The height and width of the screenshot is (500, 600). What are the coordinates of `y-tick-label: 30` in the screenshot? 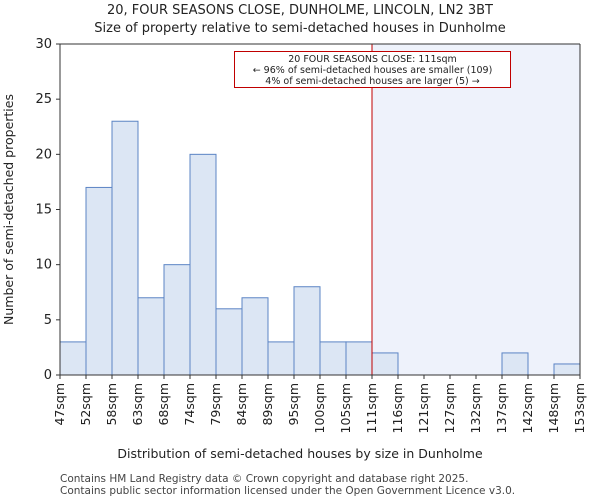 It's located at (43, 44).